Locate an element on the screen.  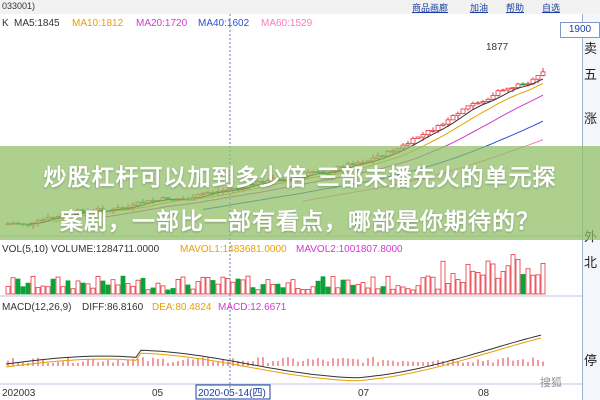
side-tab-rise: 涨 is located at coordinates (591, 119).